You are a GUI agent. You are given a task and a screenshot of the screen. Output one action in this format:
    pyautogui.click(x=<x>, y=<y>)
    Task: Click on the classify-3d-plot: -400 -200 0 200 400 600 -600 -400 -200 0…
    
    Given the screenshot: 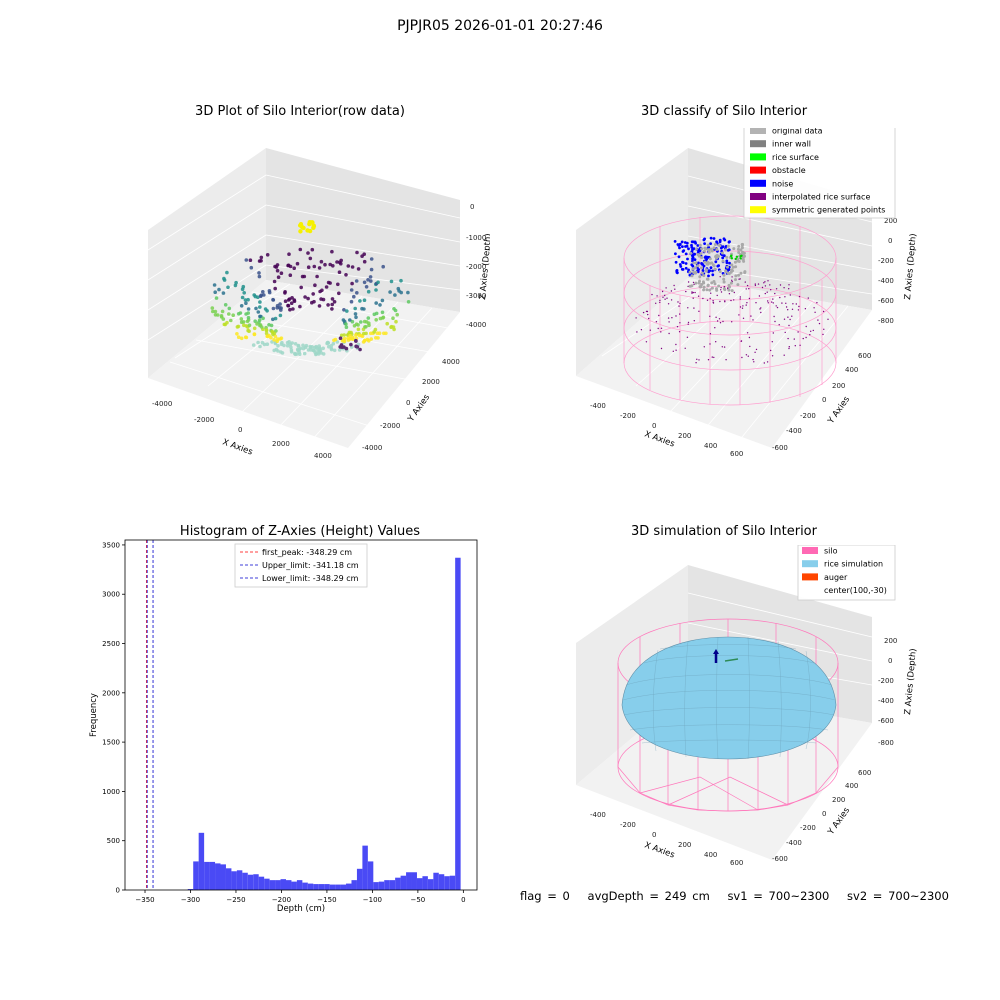 What is the action you would take?
    pyautogui.click(x=747, y=293)
    